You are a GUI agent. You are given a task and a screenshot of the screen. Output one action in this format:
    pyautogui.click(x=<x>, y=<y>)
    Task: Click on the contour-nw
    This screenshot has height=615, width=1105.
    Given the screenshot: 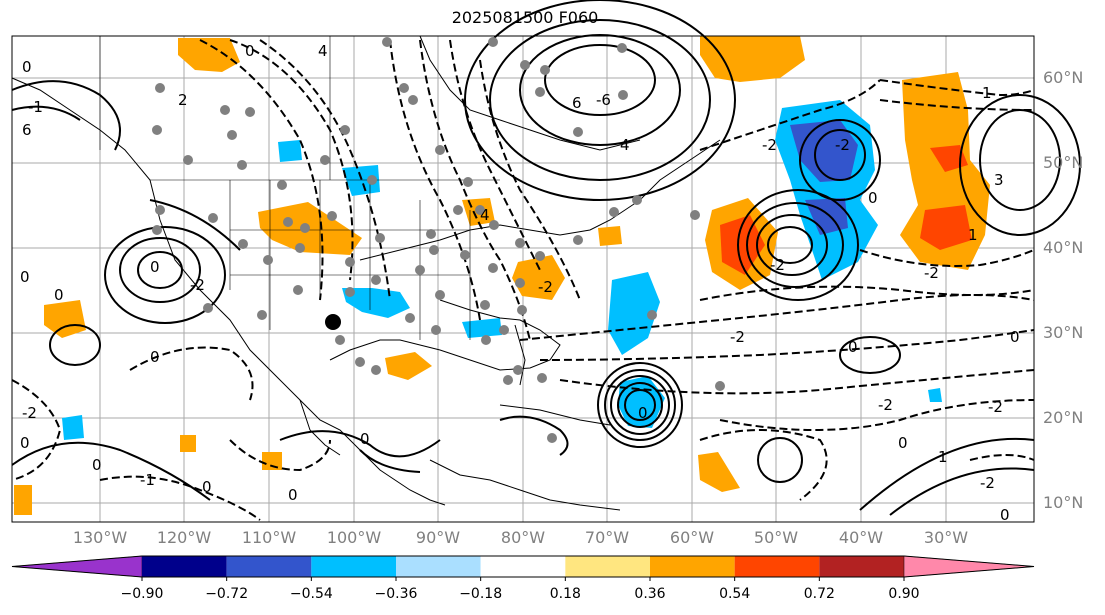 What is the action you would take?
    pyautogui.click(x=66, y=115)
    